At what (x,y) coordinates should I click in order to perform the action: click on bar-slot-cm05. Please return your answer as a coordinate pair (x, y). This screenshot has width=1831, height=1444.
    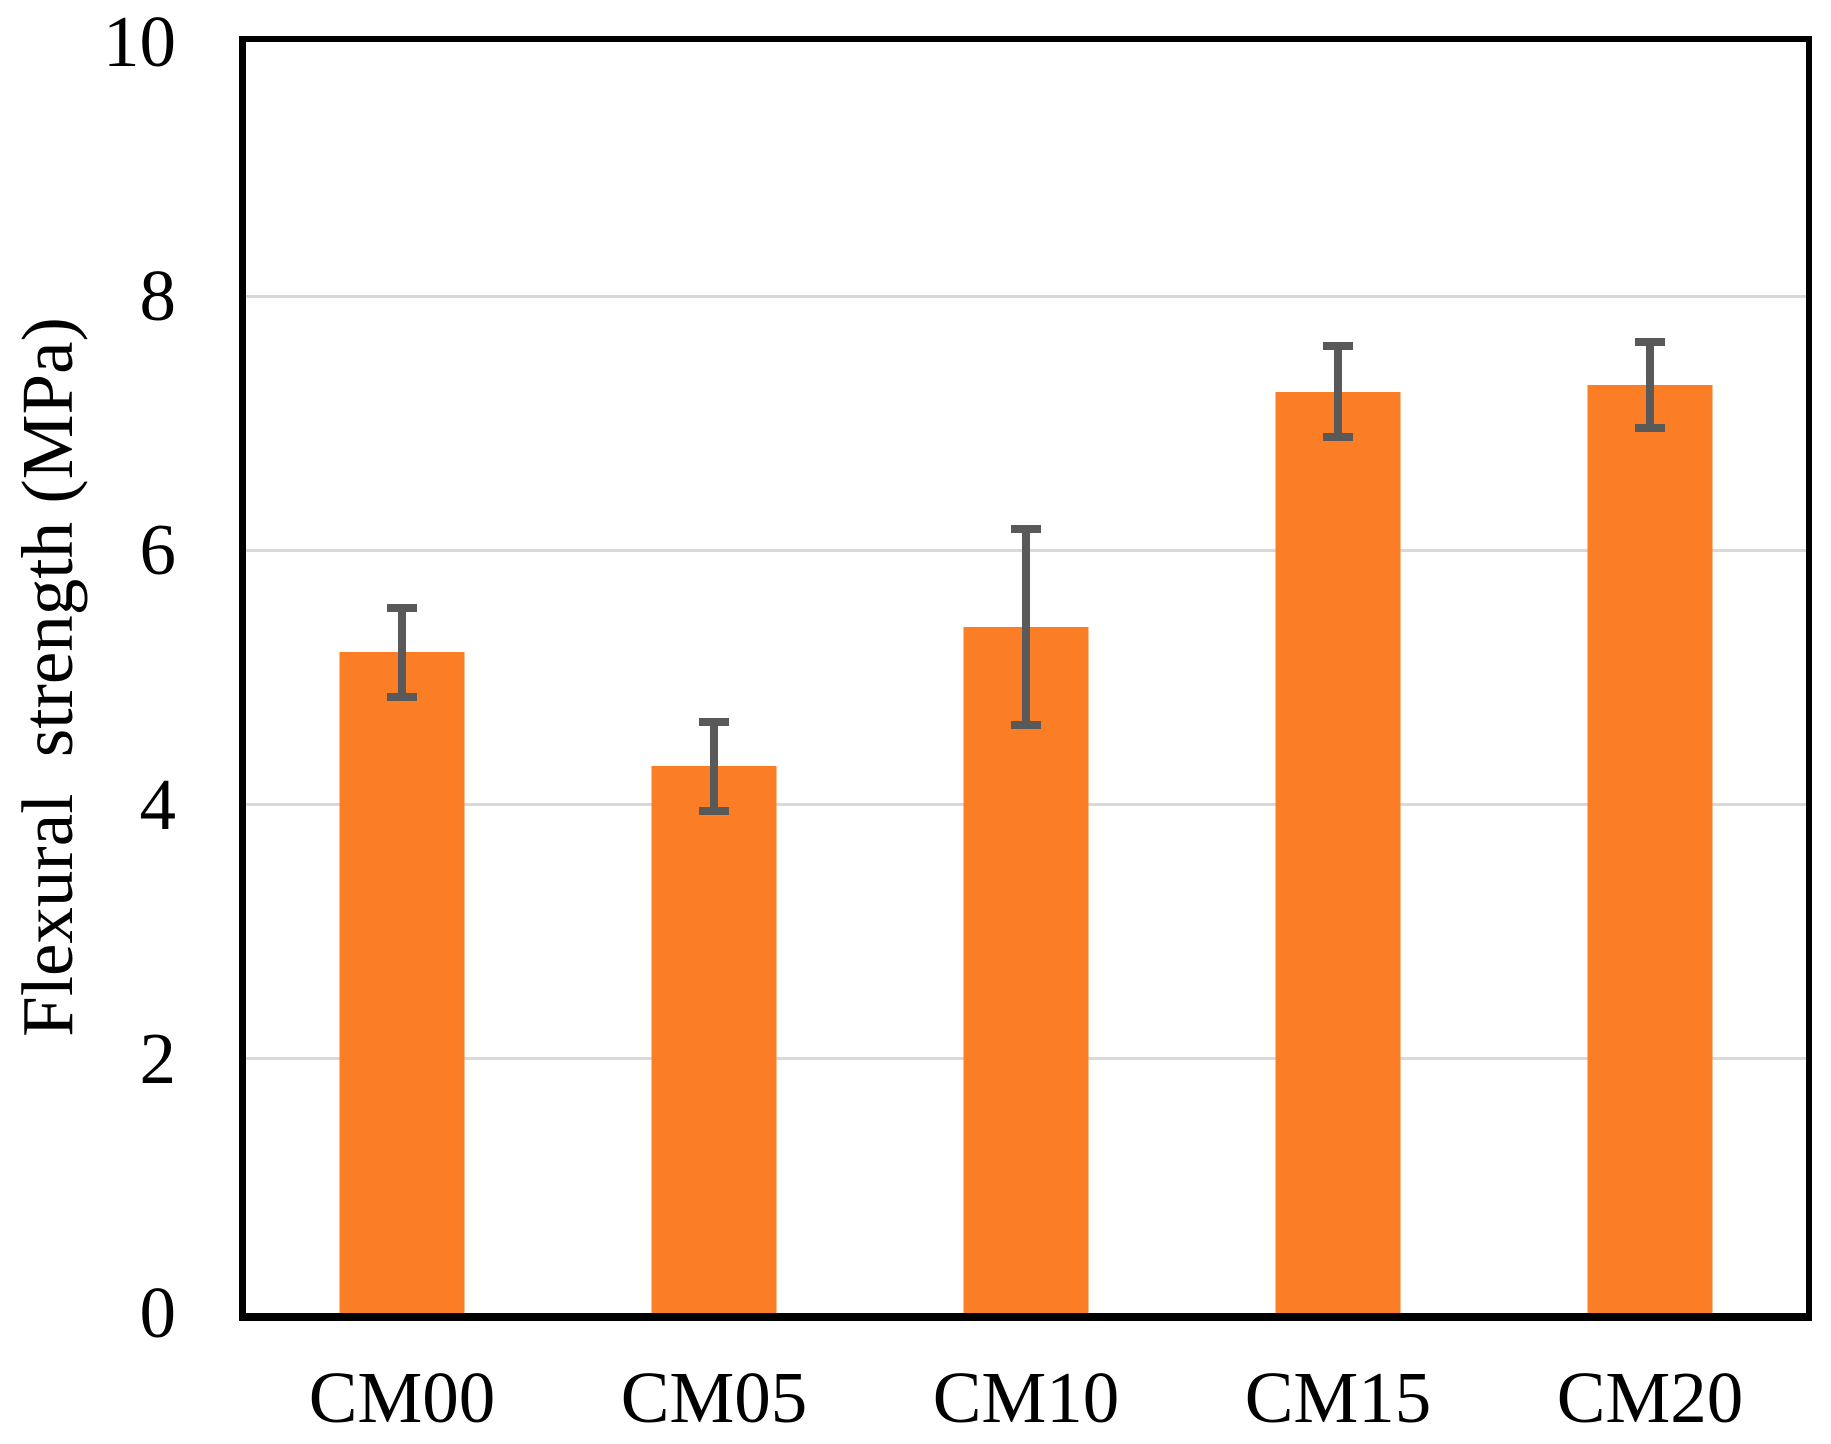
    Looking at the image, I should click on (714, 677).